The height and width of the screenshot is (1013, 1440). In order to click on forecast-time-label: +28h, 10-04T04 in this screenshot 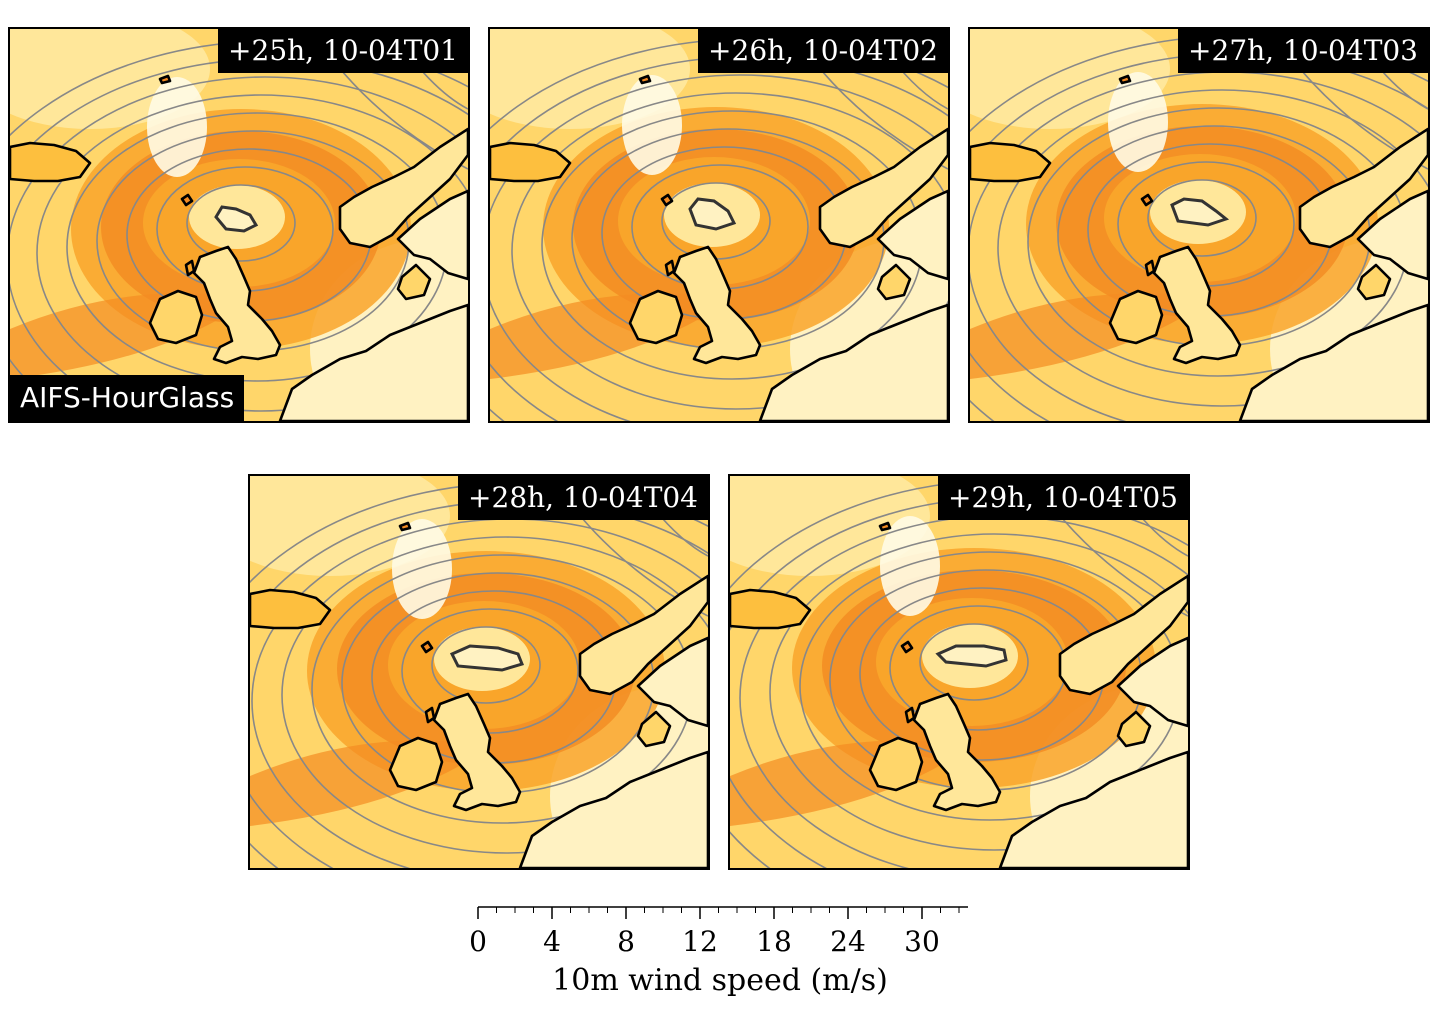, I will do `click(583, 498)`.